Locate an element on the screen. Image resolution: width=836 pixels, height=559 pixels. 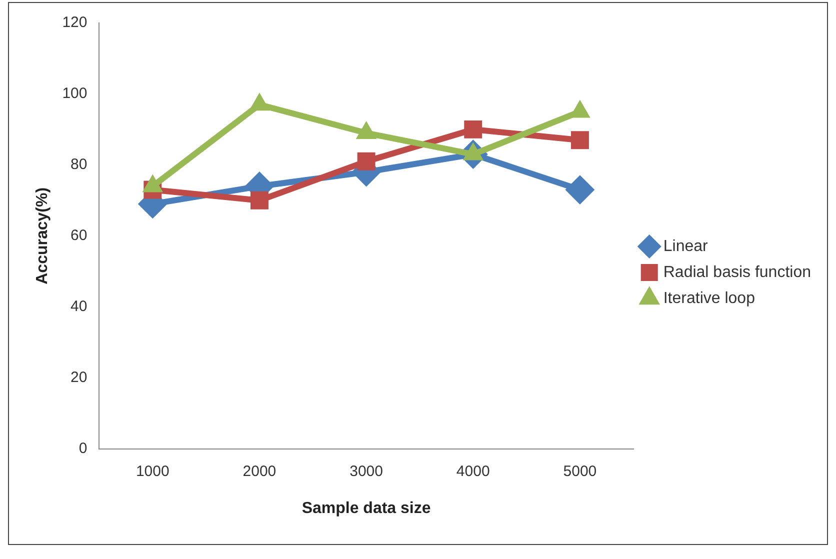
x-tick-label: 5000 is located at coordinates (580, 471).